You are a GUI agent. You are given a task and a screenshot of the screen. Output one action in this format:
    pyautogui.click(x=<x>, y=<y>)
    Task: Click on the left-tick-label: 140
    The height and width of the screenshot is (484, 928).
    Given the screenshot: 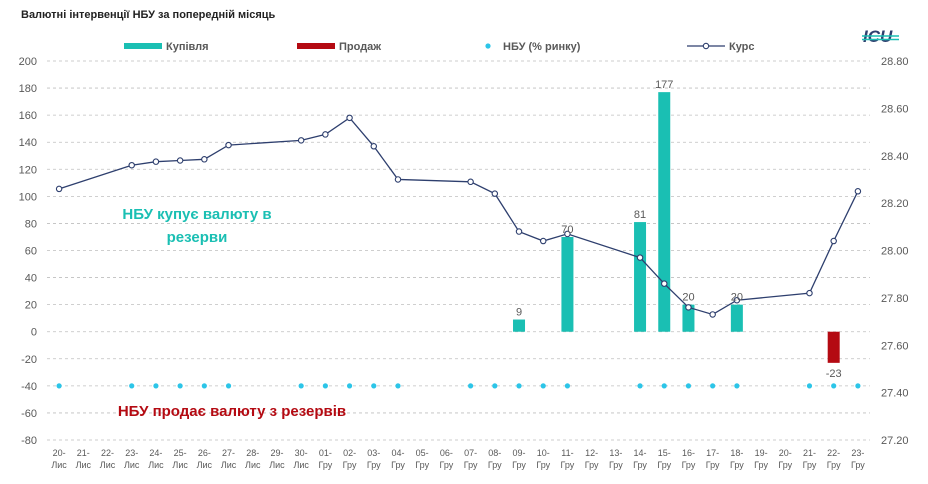 What is the action you would take?
    pyautogui.click(x=28, y=143)
    